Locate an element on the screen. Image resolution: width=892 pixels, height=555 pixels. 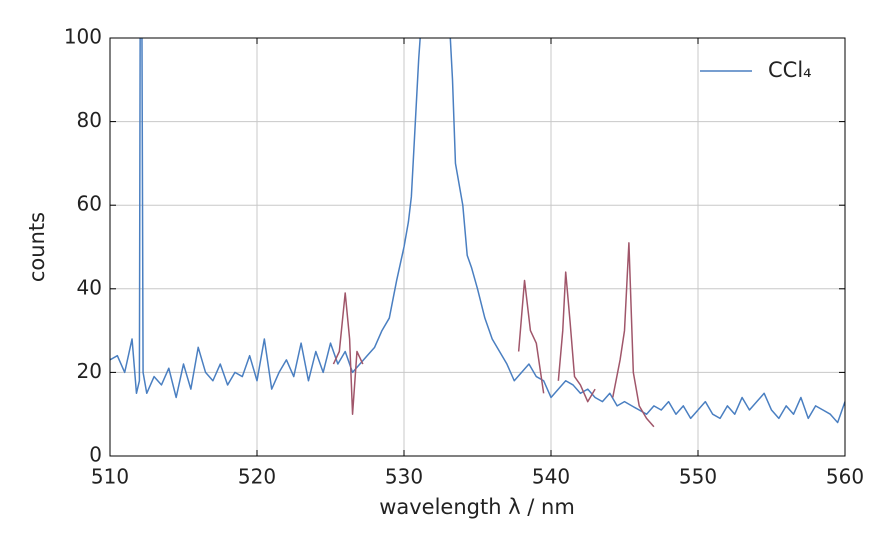
y-tick-label: 0 is located at coordinates (95, 455).